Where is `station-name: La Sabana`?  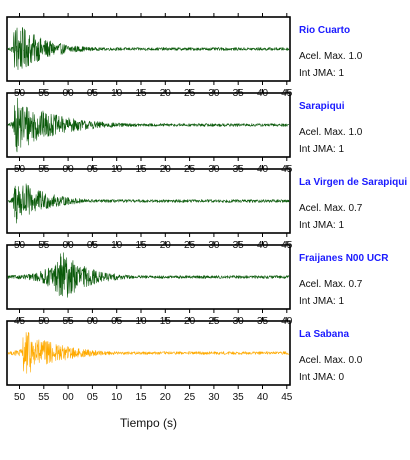
station-name: La Sabana is located at coordinates (324, 334).